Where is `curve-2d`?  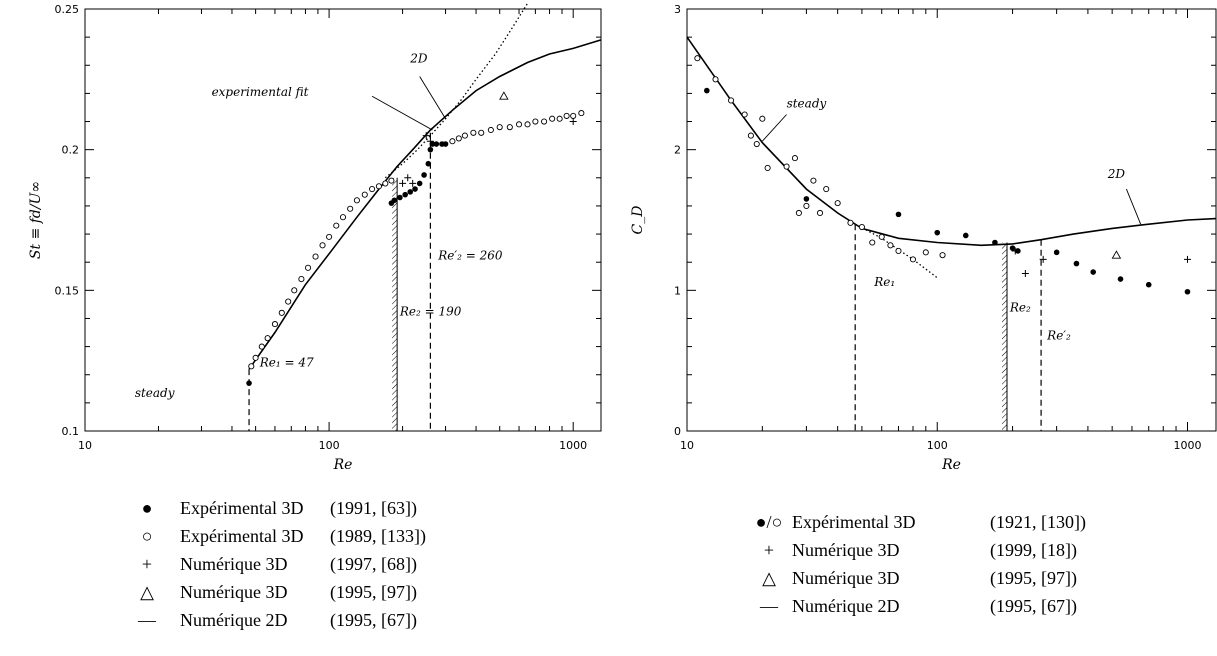 curve-2d is located at coordinates (425, 204).